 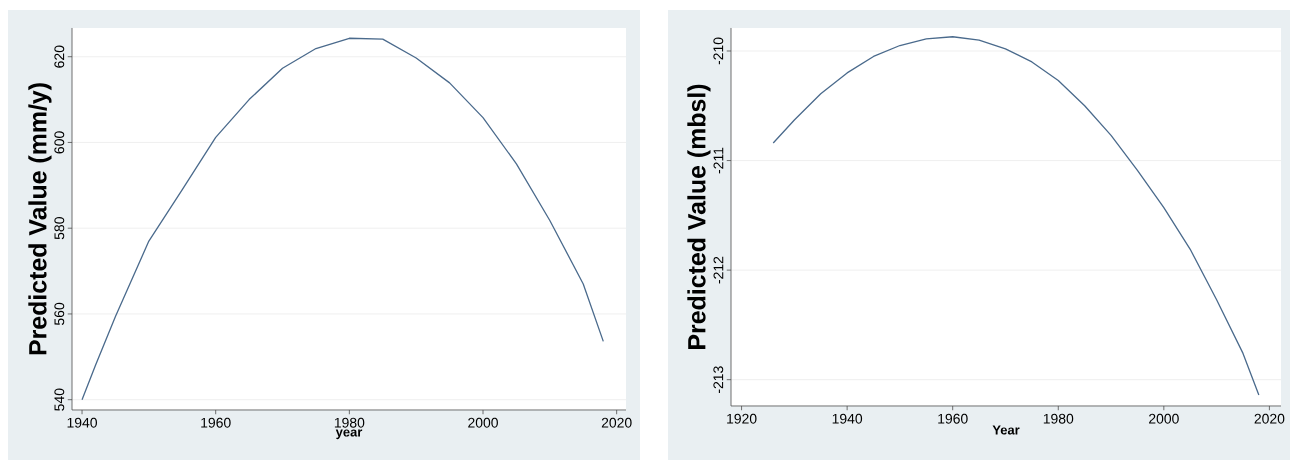 What do you see at coordinates (59, 399) in the screenshot?
I see `y-tick-label: 540` at bounding box center [59, 399].